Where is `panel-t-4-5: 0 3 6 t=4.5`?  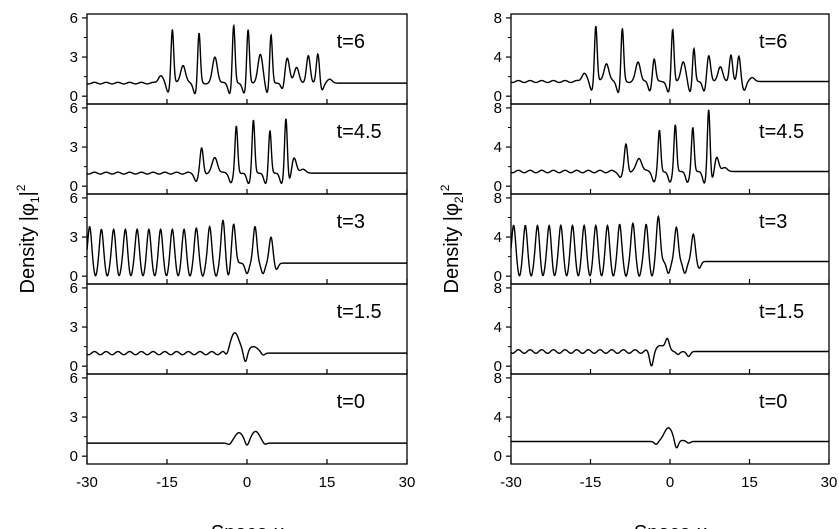 panel-t-4-5: 0 3 6 t=4.5 is located at coordinates (239, 147).